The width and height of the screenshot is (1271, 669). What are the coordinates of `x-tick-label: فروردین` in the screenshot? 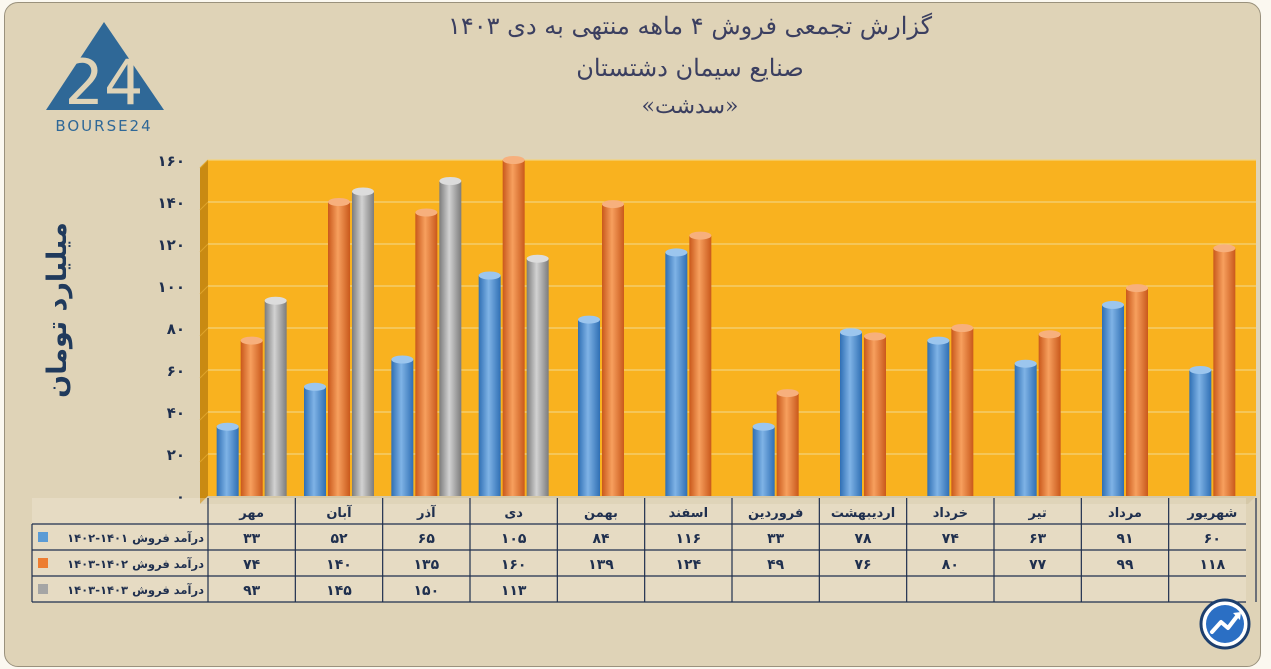 It's located at (775, 513).